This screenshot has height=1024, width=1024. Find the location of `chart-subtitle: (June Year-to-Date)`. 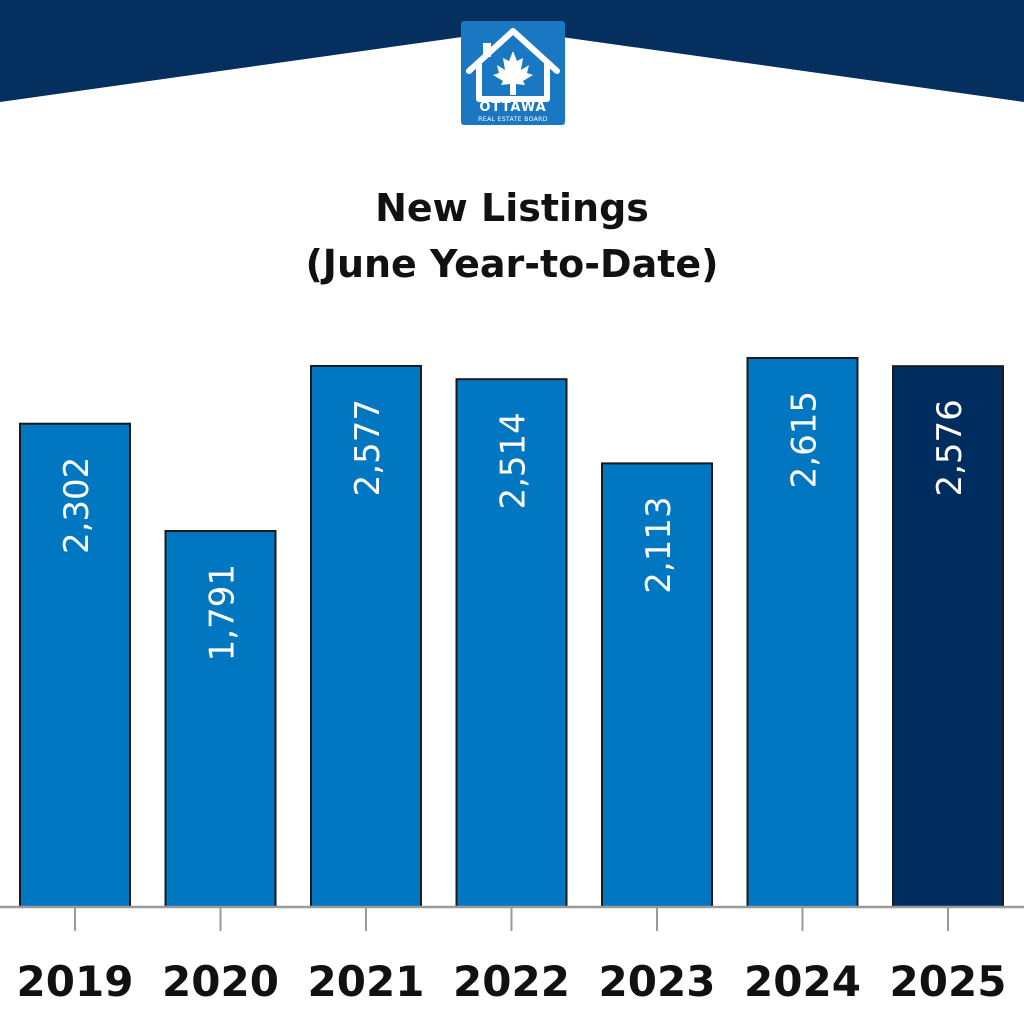

chart-subtitle: (June Year-to-Date) is located at coordinates (512, 264).